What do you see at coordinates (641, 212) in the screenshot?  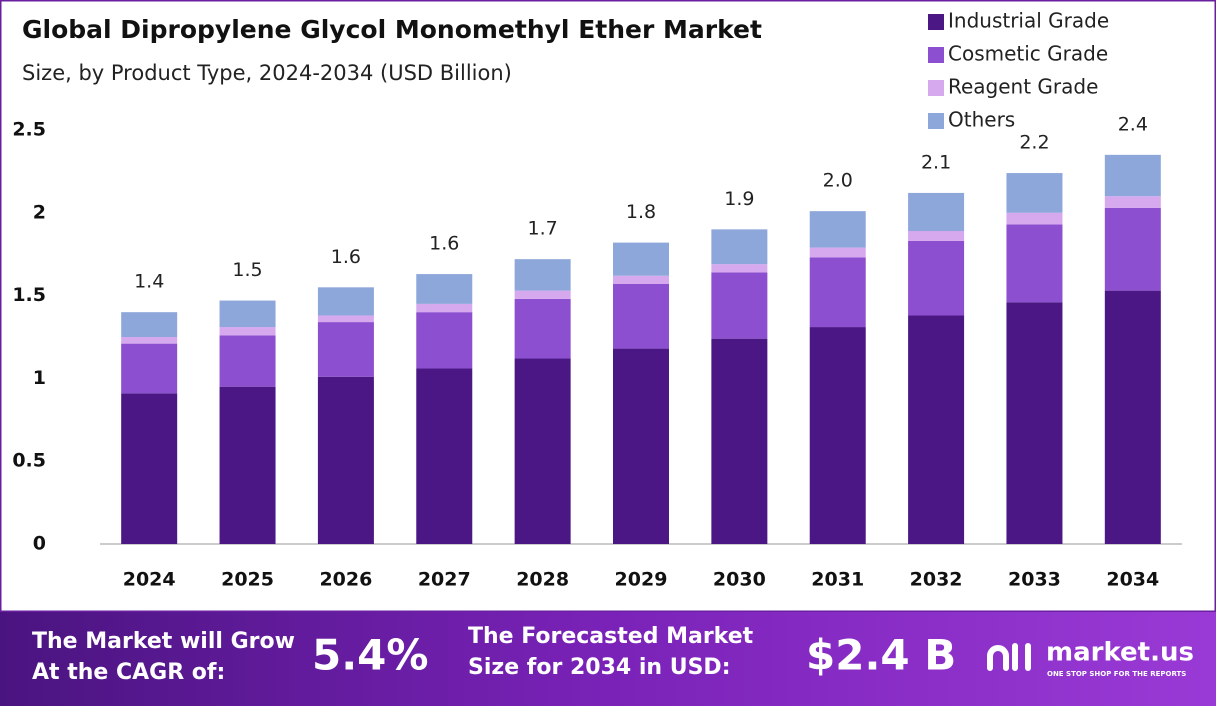 I see `total-label: 1.8` at bounding box center [641, 212].